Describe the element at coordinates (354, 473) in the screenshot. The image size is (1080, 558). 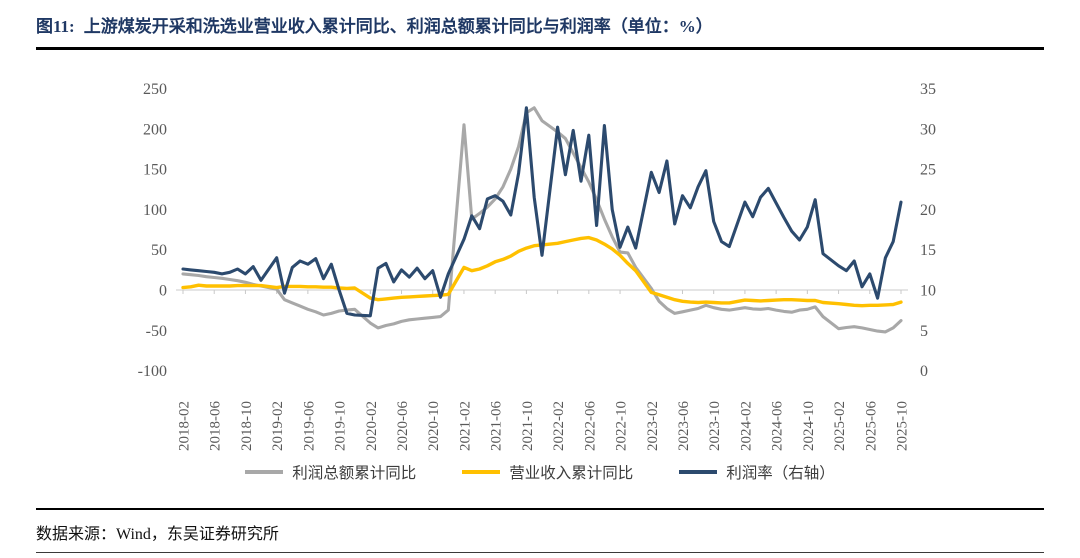
I see `legend-label: 利润总额累计同比` at that location.